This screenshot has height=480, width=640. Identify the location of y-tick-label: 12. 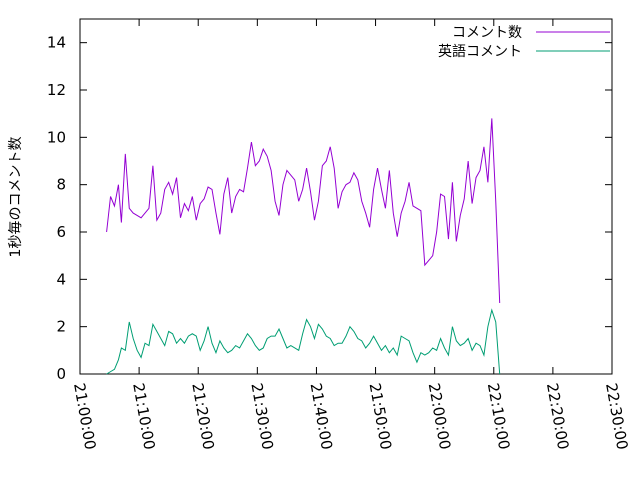
(56, 90).